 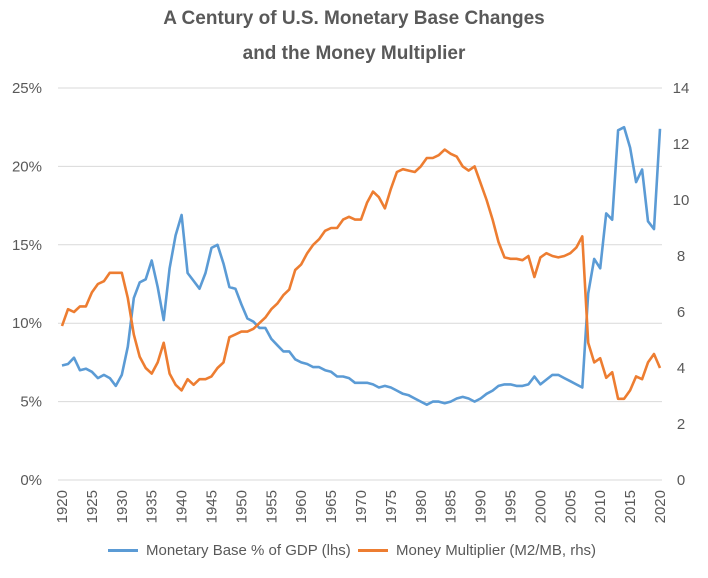 I want to click on y-left-tick-label: 20%, so click(x=27, y=166).